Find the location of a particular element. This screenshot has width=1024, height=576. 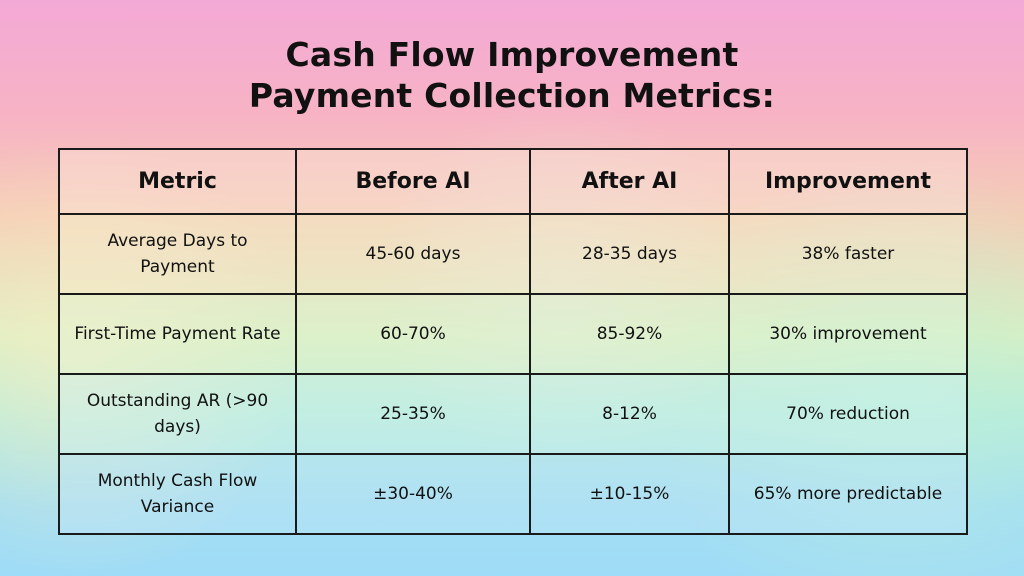

improvement-cell: 38% faster is located at coordinates (848, 254).